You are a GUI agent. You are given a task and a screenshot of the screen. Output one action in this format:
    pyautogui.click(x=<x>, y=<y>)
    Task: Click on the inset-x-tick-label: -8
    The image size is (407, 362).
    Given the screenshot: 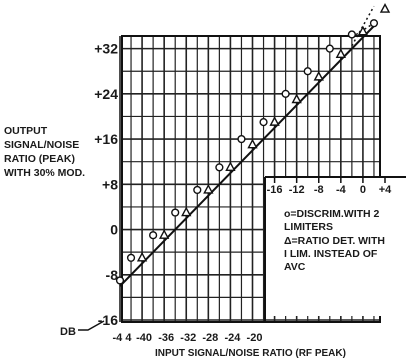 What is the action you would take?
    pyautogui.click(x=319, y=190)
    